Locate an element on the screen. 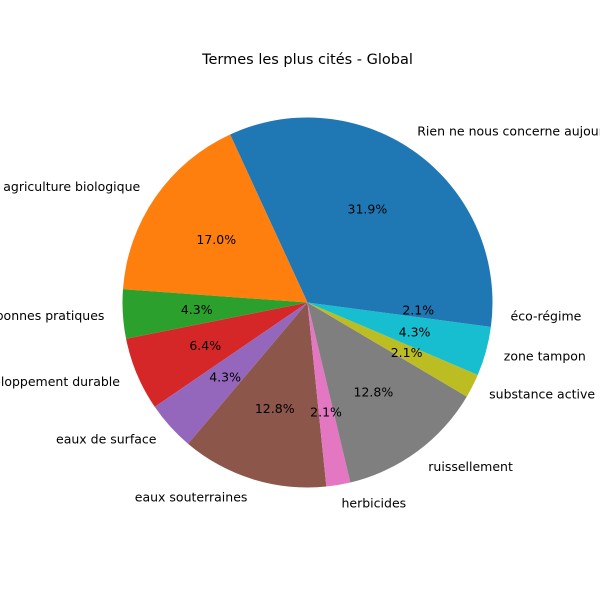  slice-label-agriculture-biologique: agriculture biologique is located at coordinates (71, 186).